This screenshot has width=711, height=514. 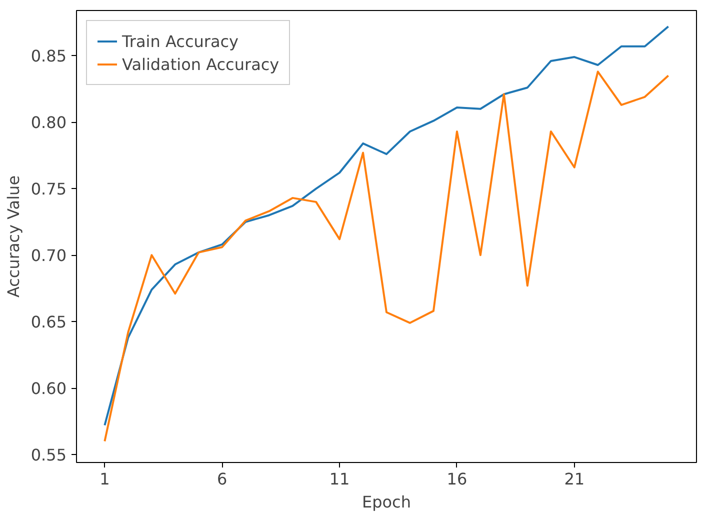 I want to click on y-tick-label: 0.85, so click(x=48, y=56).